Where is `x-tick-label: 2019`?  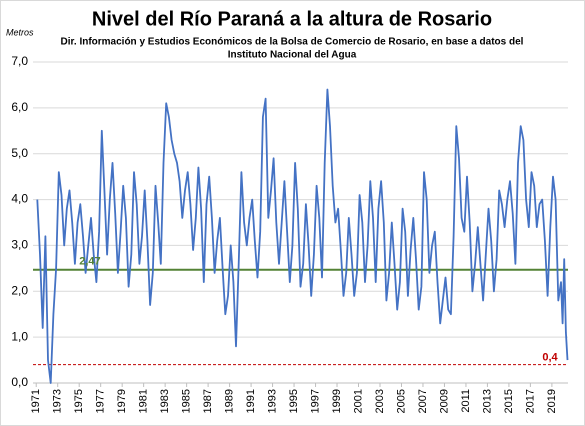
x-tick-label: 2019 is located at coordinates (552, 401).